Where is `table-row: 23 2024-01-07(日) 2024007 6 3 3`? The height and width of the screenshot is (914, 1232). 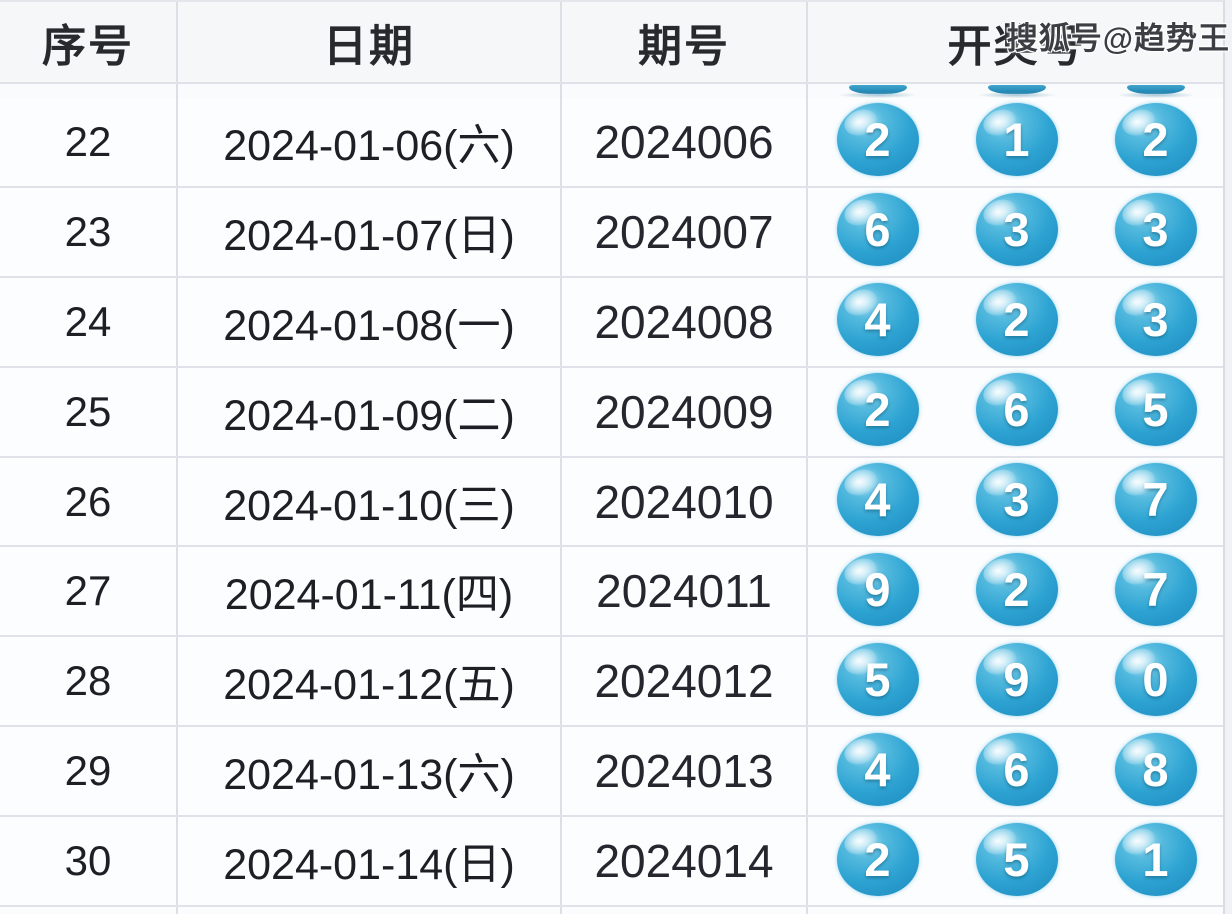 table-row: 23 2024-01-07(日) 2024007 6 3 3 is located at coordinates (612, 230).